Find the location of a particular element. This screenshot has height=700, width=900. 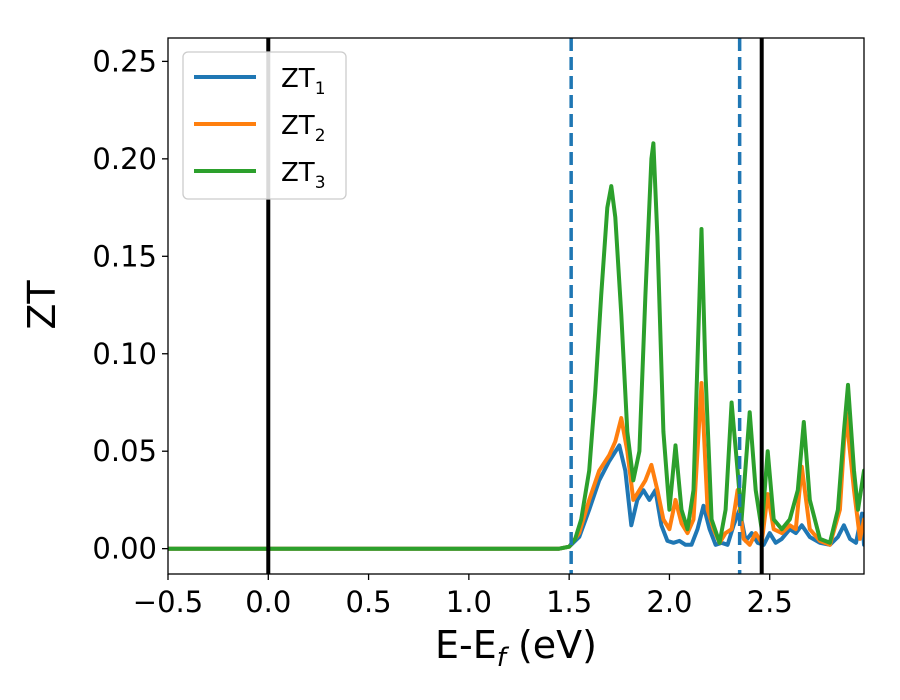

y-tick-label: 0.00 is located at coordinates (124, 549).